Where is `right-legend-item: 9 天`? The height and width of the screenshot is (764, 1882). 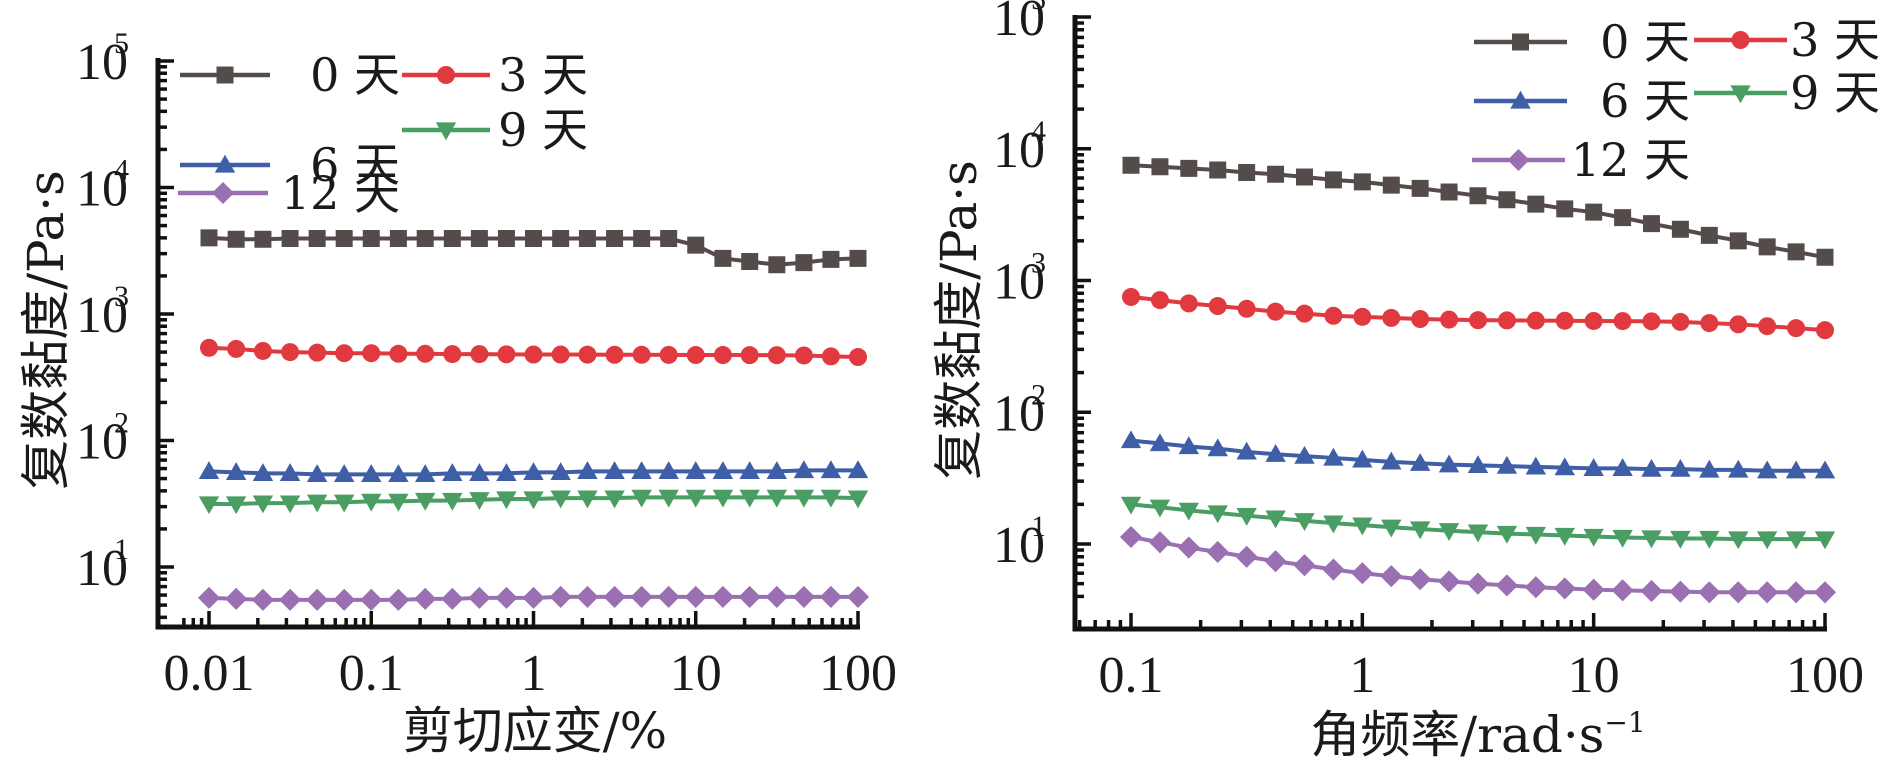
right-legend-item: 9 天 is located at coordinates (1787, 93).